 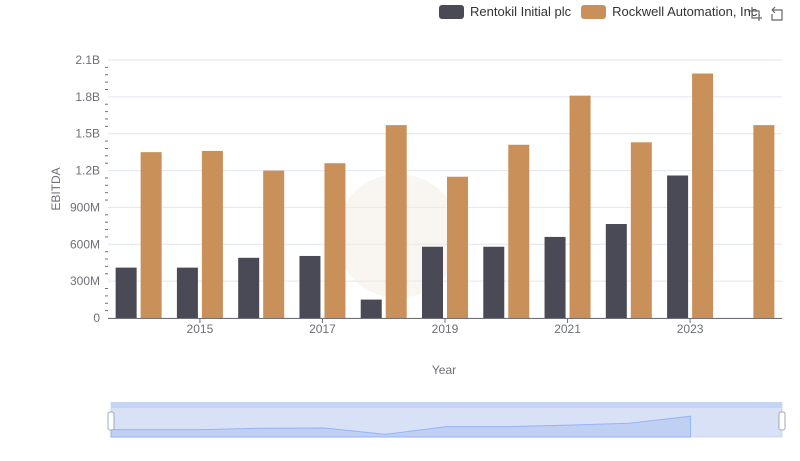 I want to click on legend-item-rentokil: Rentokil Initial plc, so click(x=505, y=11).